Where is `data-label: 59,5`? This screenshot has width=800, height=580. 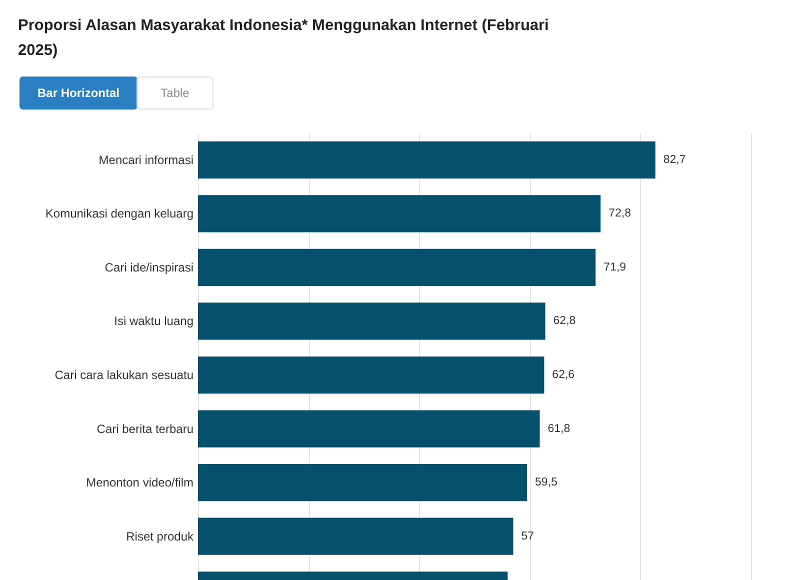 data-label: 59,5 is located at coordinates (546, 482).